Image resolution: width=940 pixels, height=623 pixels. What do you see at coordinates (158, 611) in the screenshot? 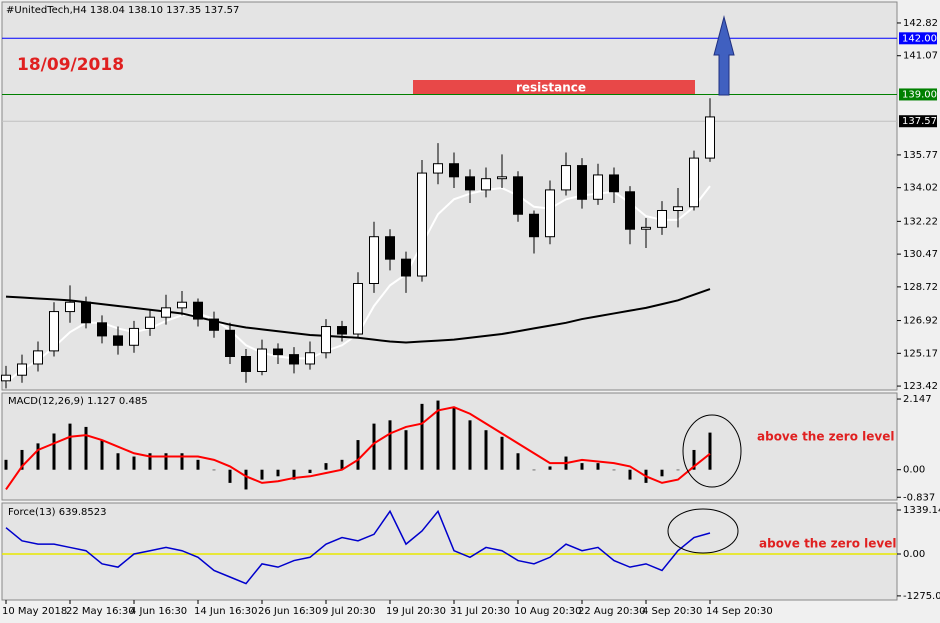
I see `x-tick-label: 4 Jun 16:30` at bounding box center [158, 611].